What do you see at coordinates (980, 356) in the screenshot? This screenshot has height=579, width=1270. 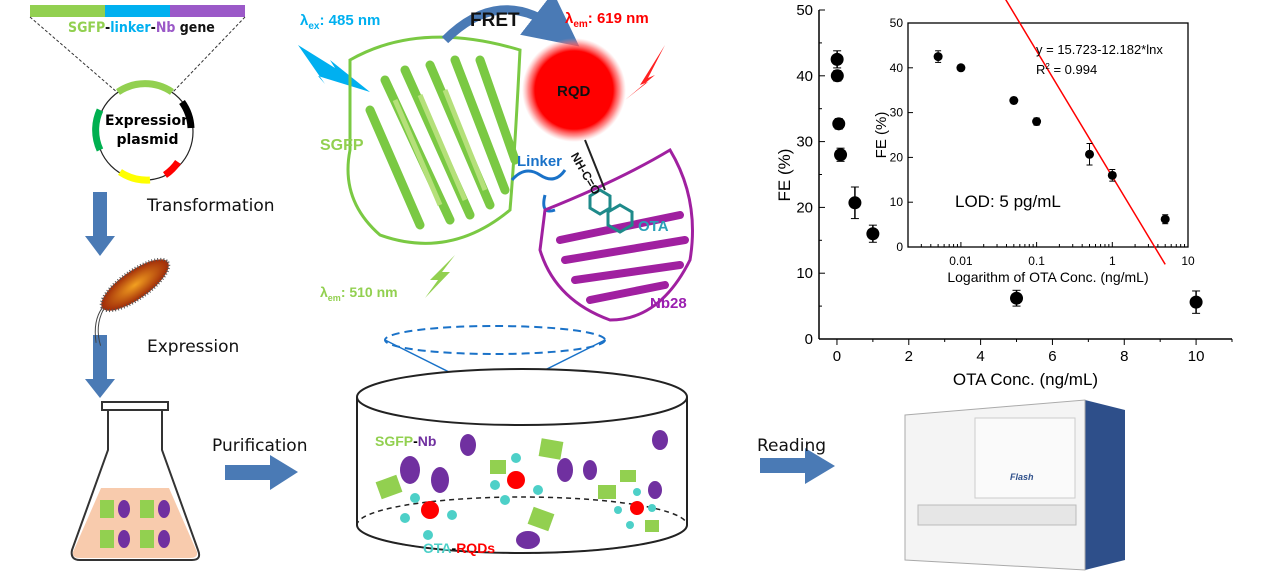 I see `main-x-tick-label: 4` at bounding box center [980, 356].